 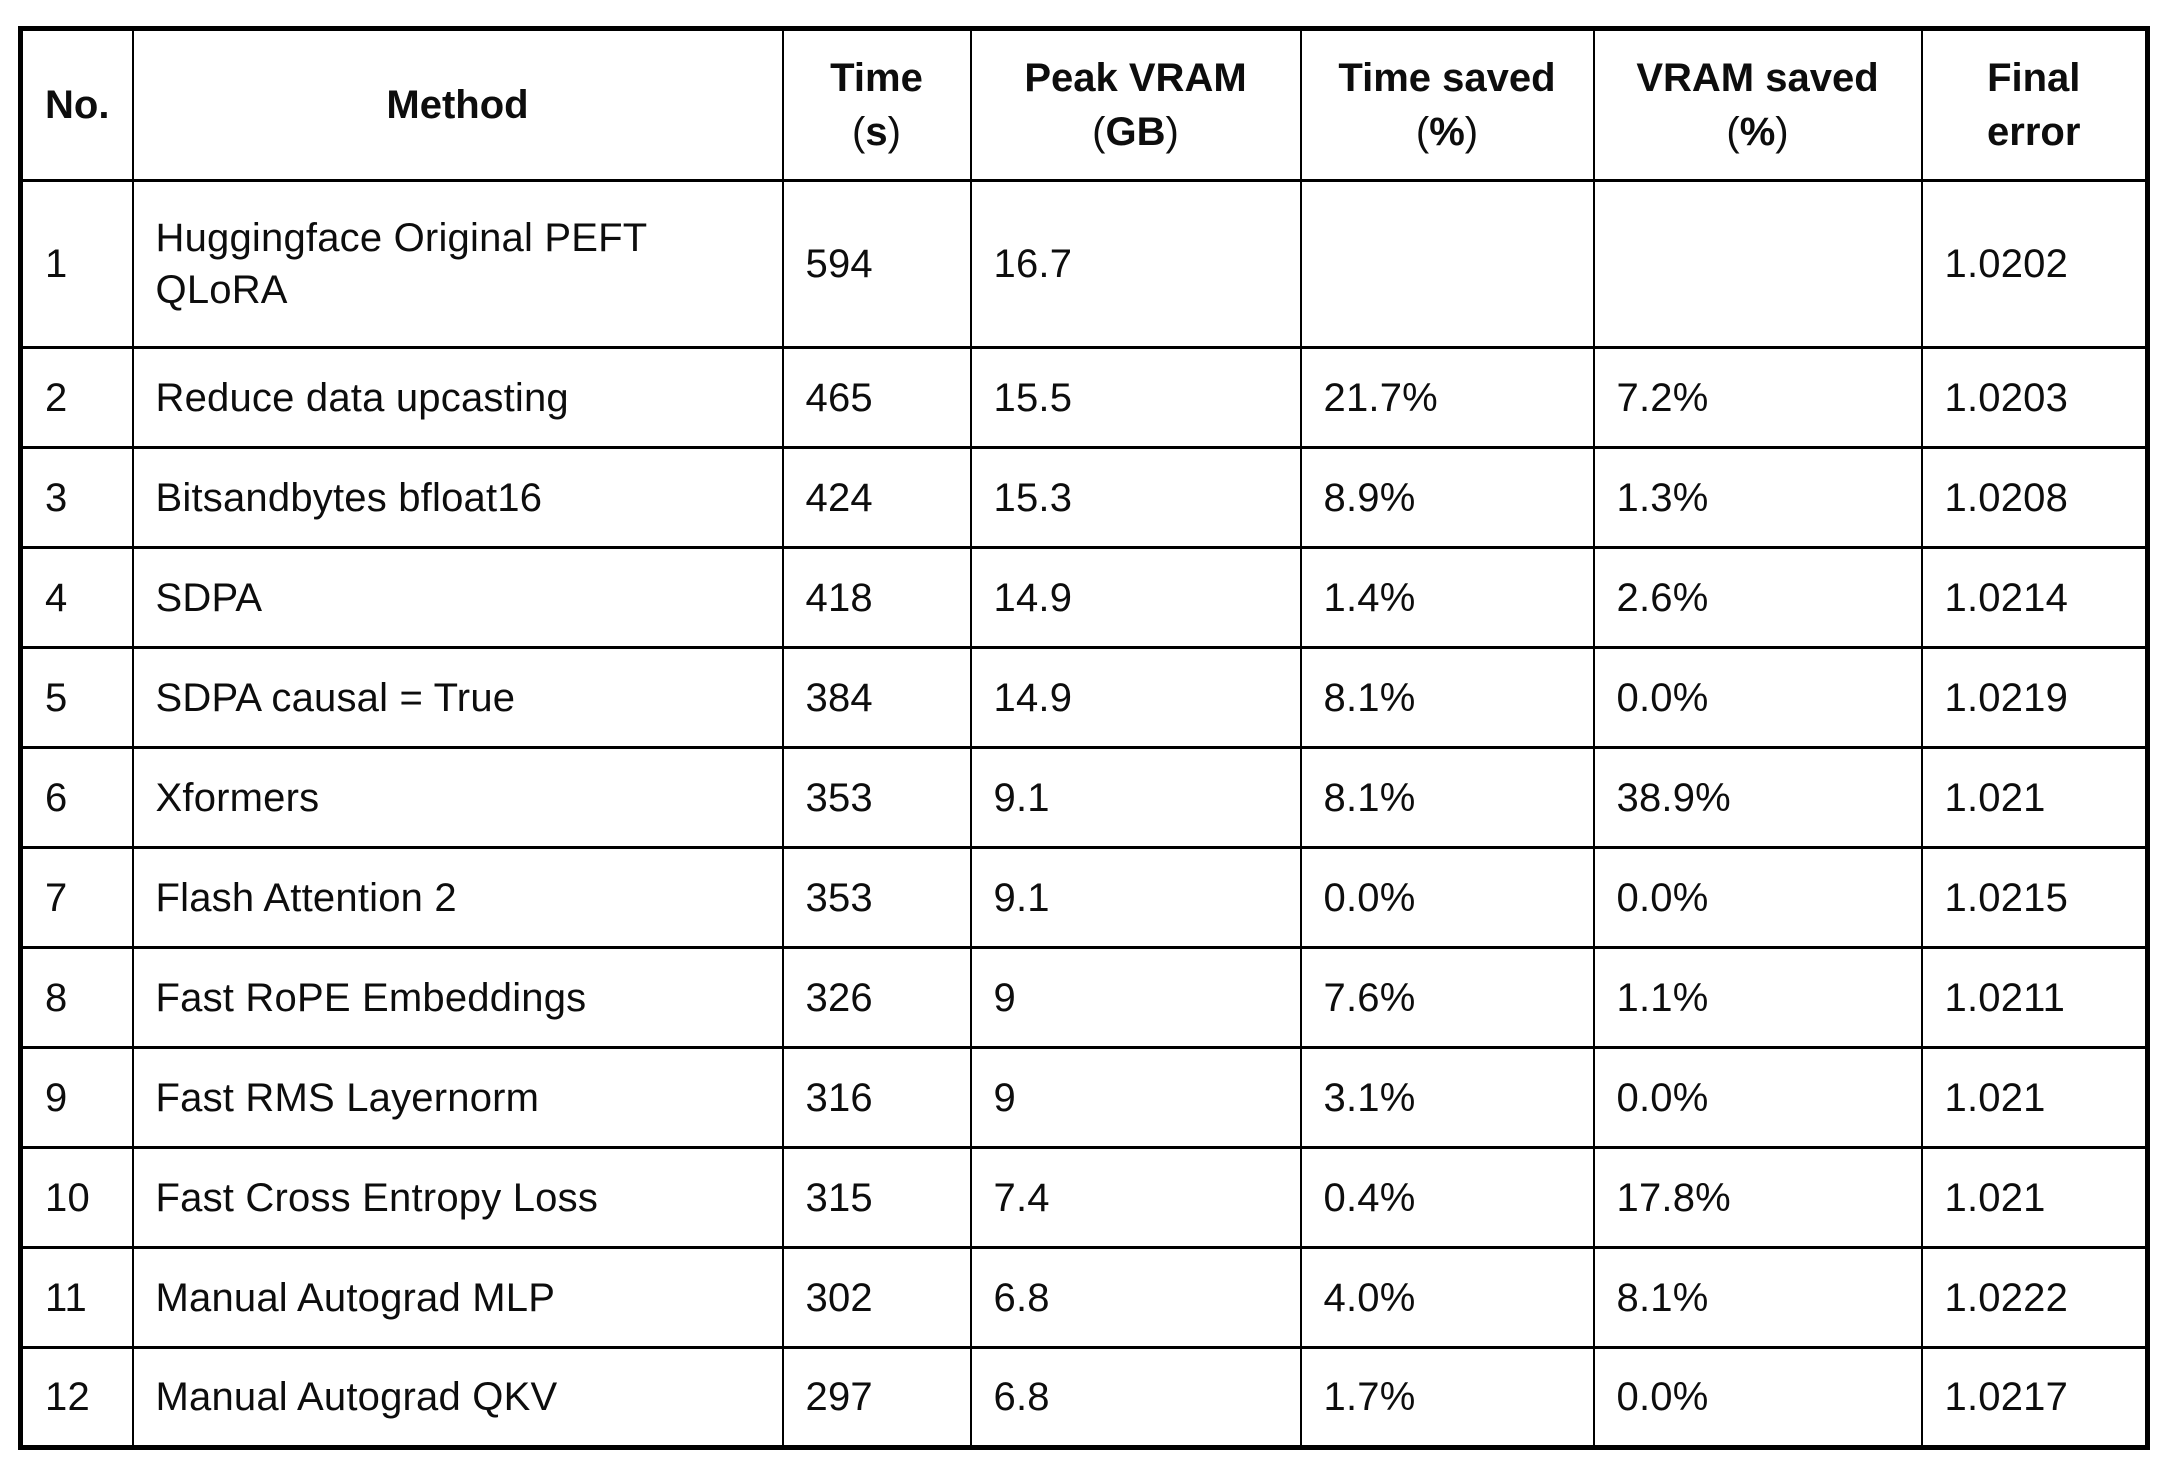 What do you see at coordinates (457, 897) in the screenshot?
I see `cell-method: Flash Attention 2` at bounding box center [457, 897].